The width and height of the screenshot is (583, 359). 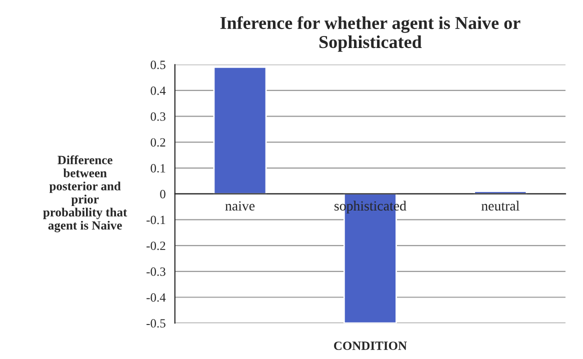 I want to click on y-axis-title: Difference between posterior and prior probability that agent is Naive, so click(x=85, y=193).